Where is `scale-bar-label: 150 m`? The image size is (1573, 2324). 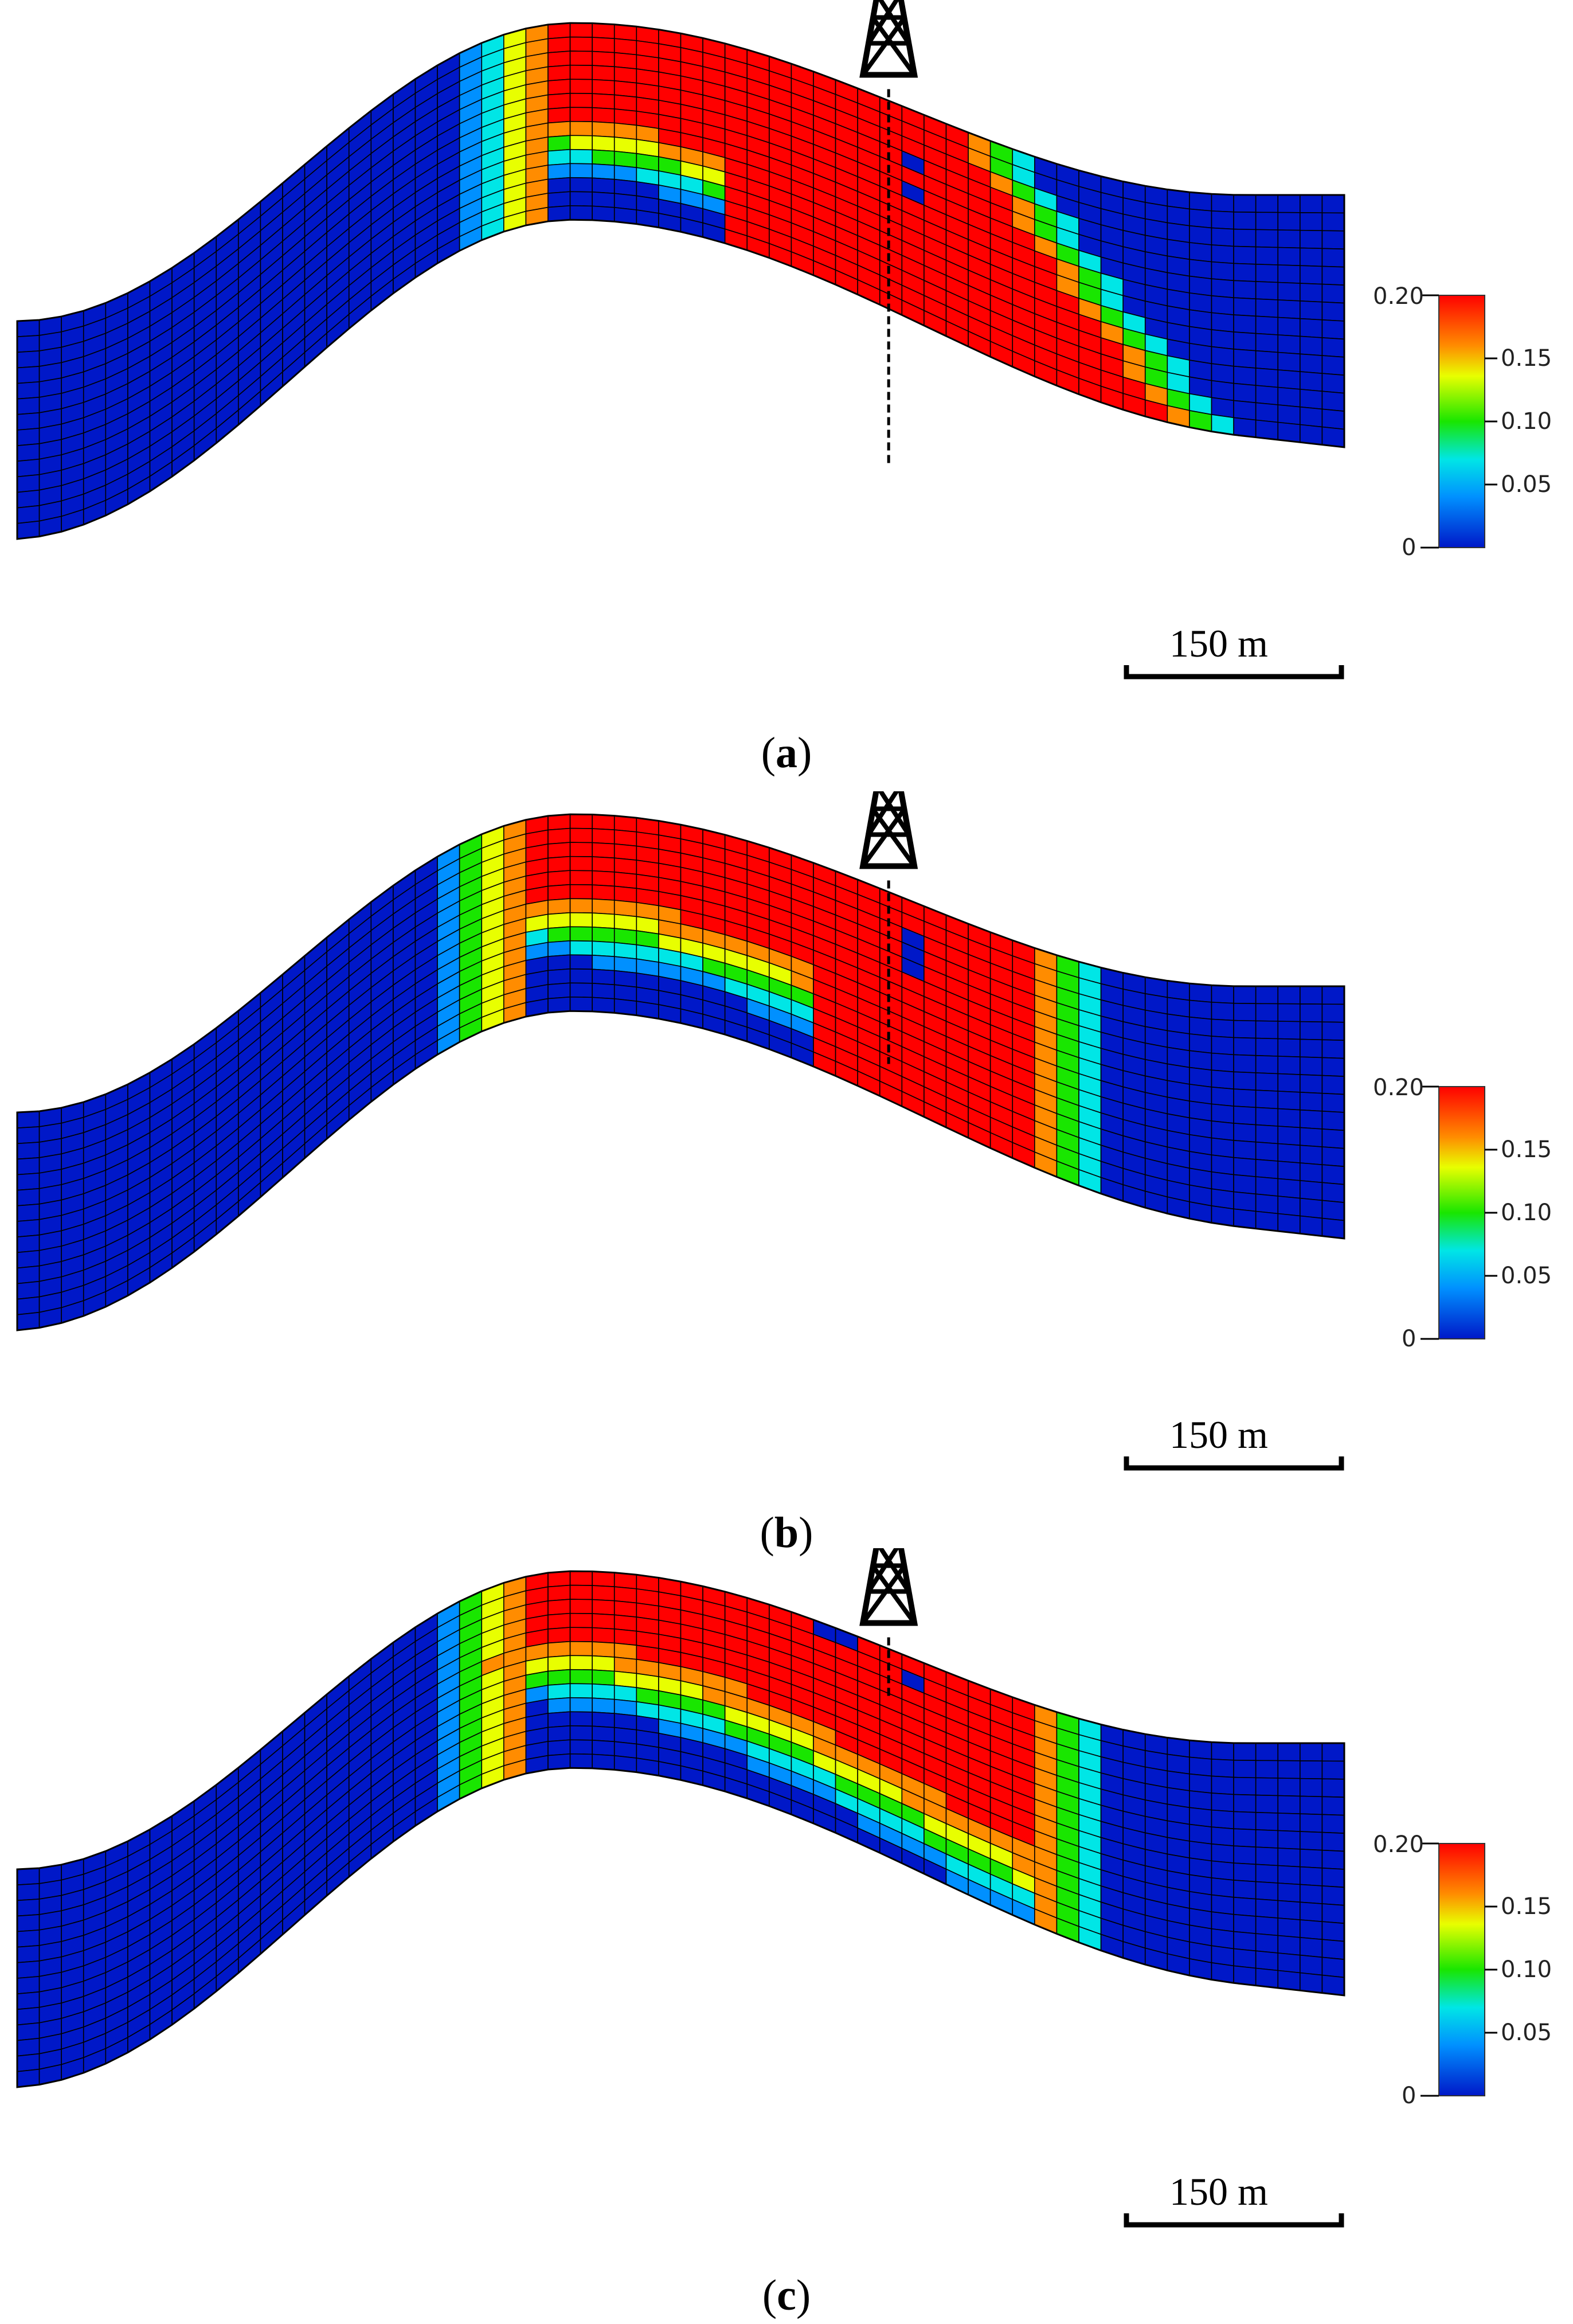
scale-bar-label: 150 m is located at coordinates (1219, 1434).